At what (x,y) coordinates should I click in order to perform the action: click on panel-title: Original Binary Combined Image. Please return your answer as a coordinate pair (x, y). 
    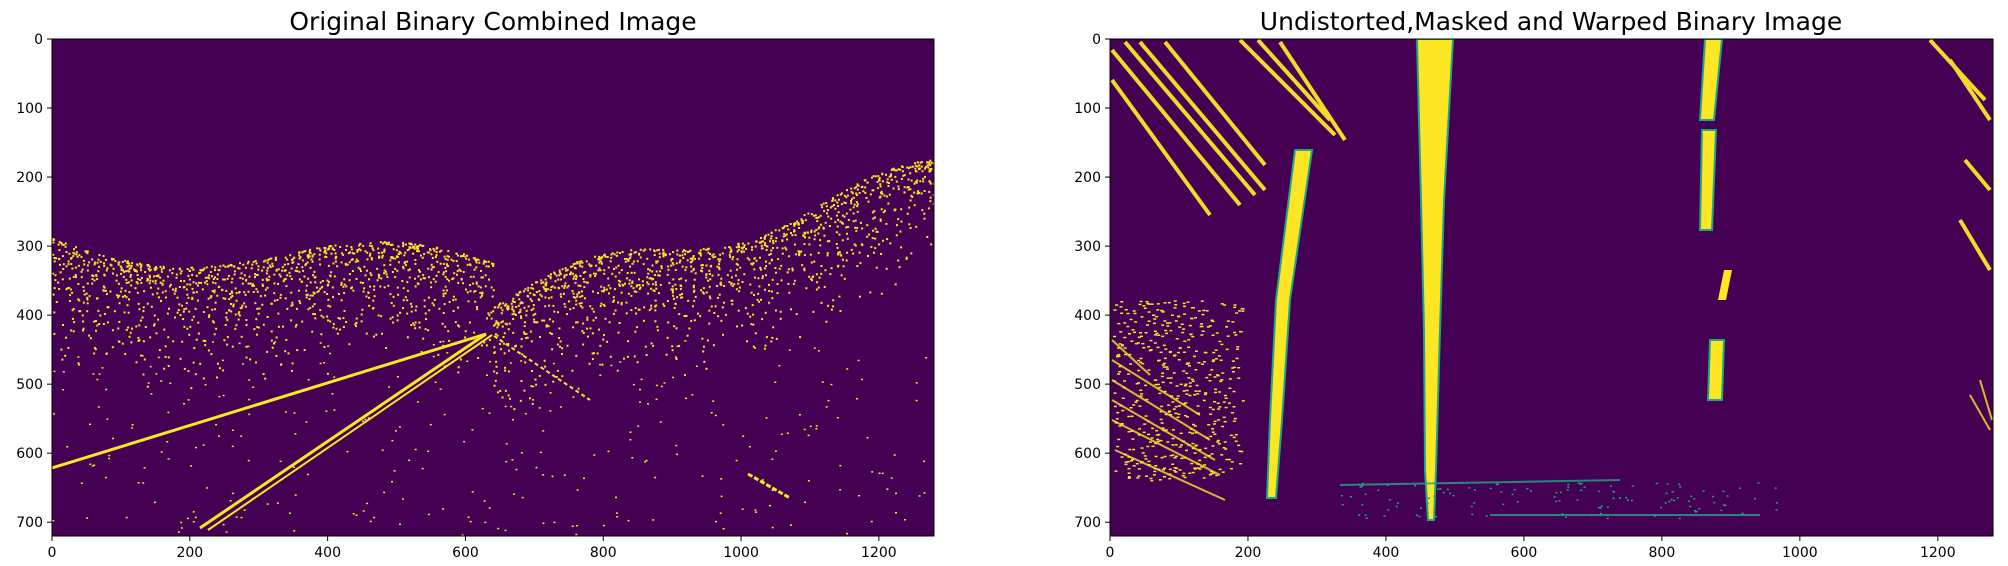
    Looking at the image, I should click on (492, 21).